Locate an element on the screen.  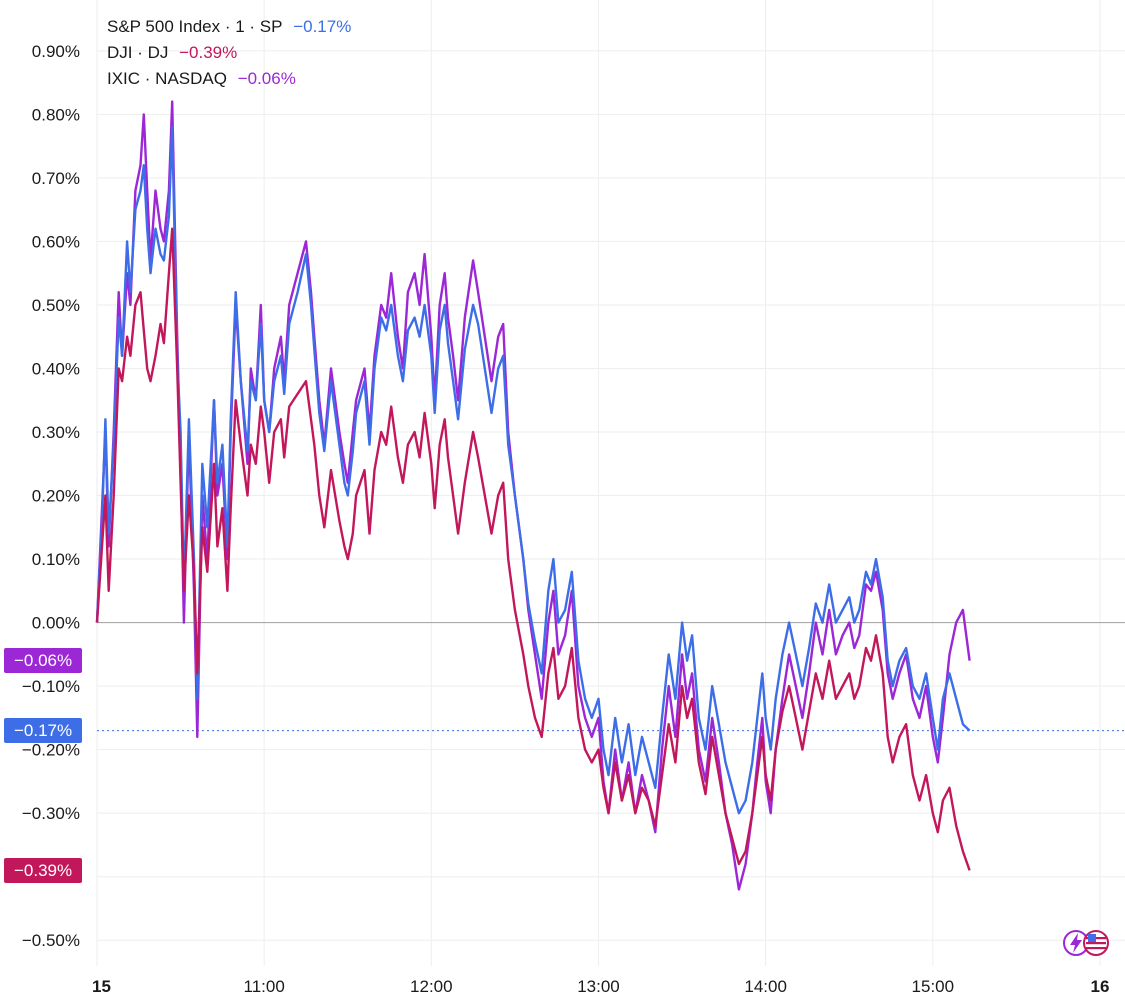
x-tick-label: 14:00 is located at coordinates (765, 986).